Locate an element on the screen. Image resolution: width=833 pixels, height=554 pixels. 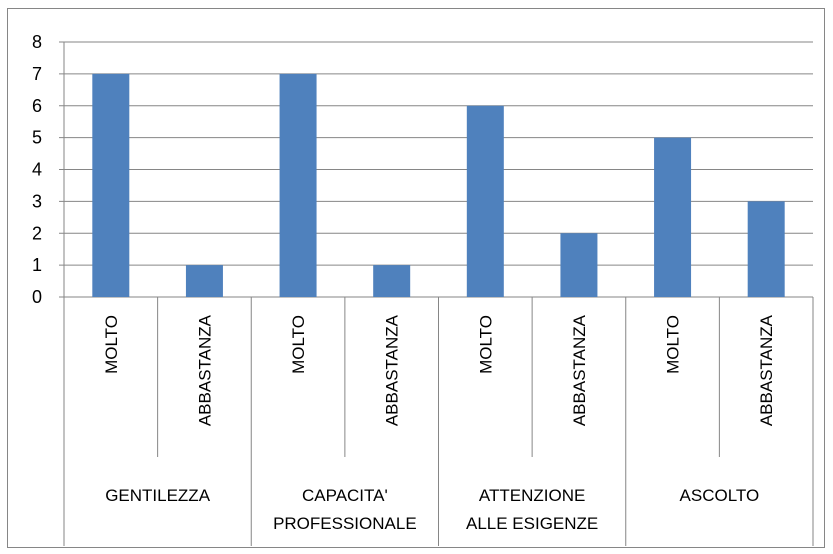
y-tick-label: 1 is located at coordinates (37, 265).